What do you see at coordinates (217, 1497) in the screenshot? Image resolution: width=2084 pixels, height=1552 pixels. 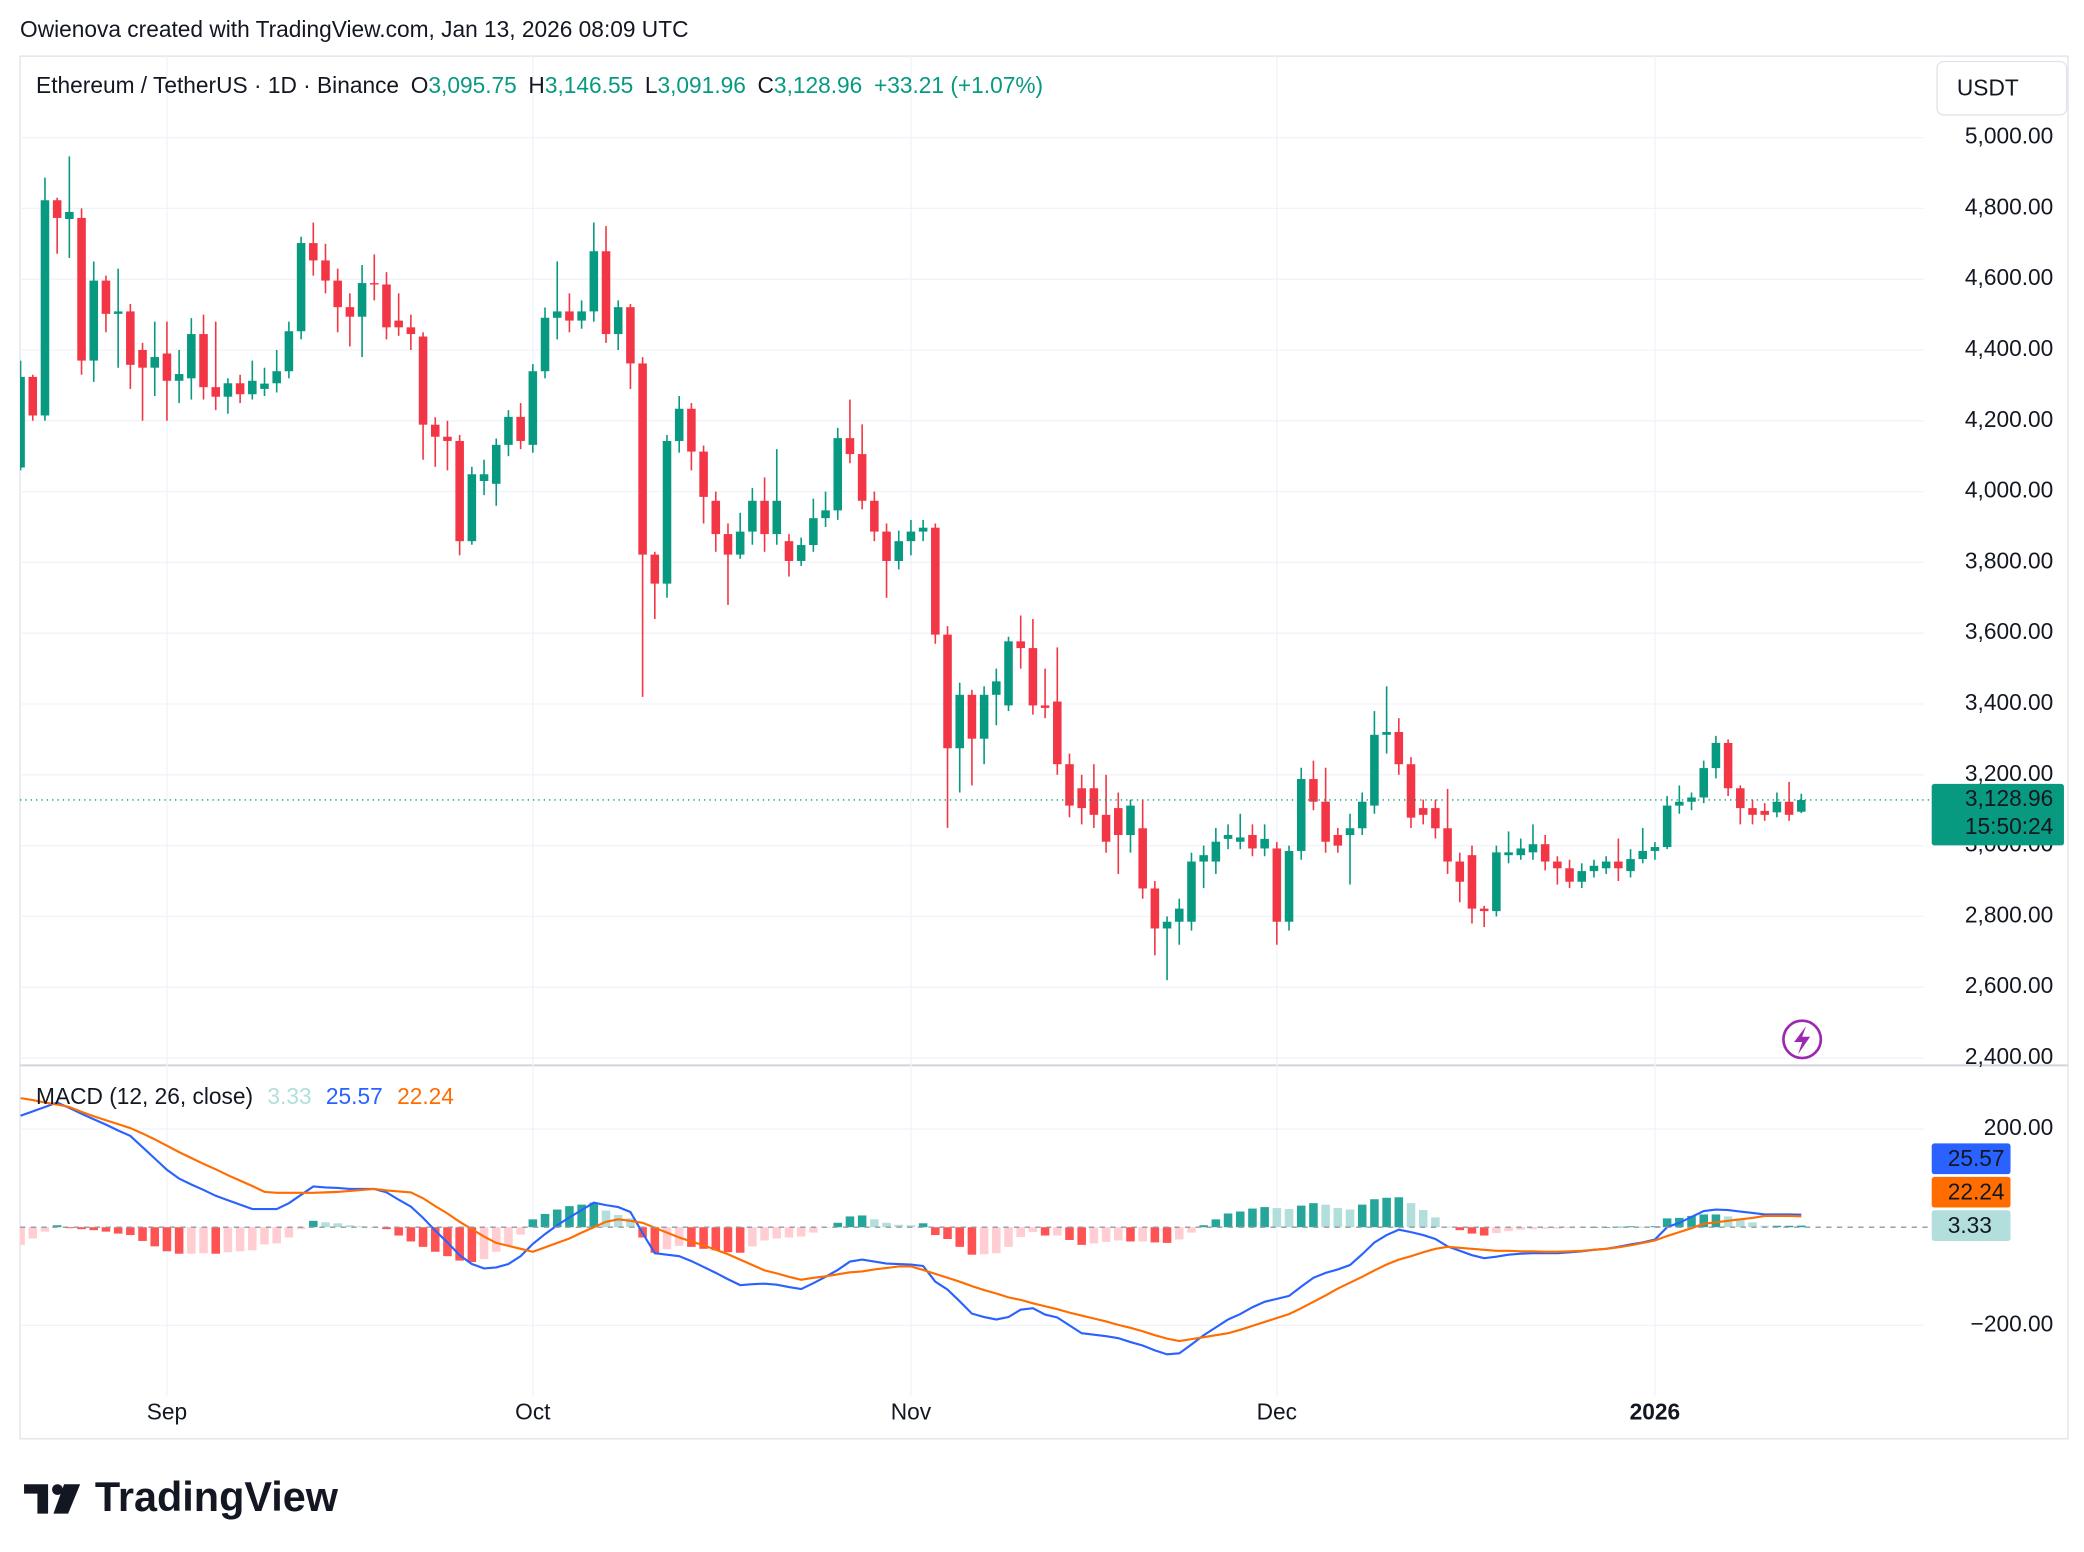 I see `brand-name: TradingView` at bounding box center [217, 1497].